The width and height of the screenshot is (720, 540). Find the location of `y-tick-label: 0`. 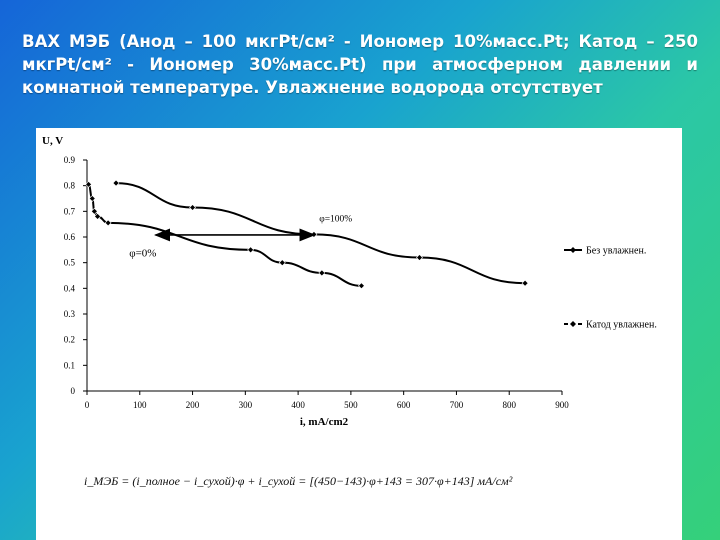

y-tick-label: 0 is located at coordinates (73, 391).